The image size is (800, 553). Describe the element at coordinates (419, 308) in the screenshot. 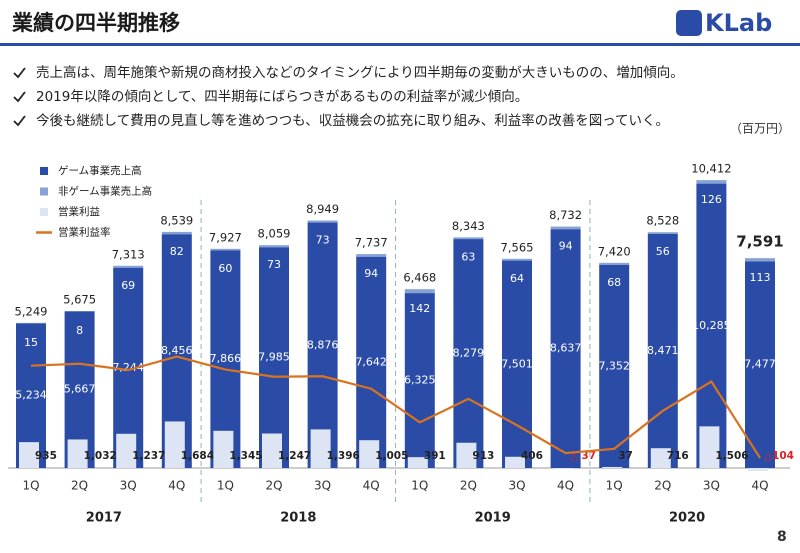

I see `bar-value-label: 142` at that location.